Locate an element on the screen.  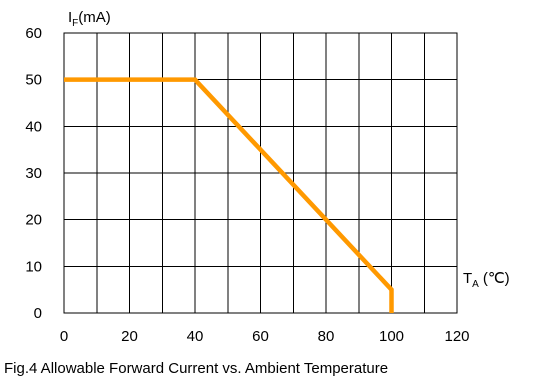
y-axis-label-main: I is located at coordinates (70, 17).